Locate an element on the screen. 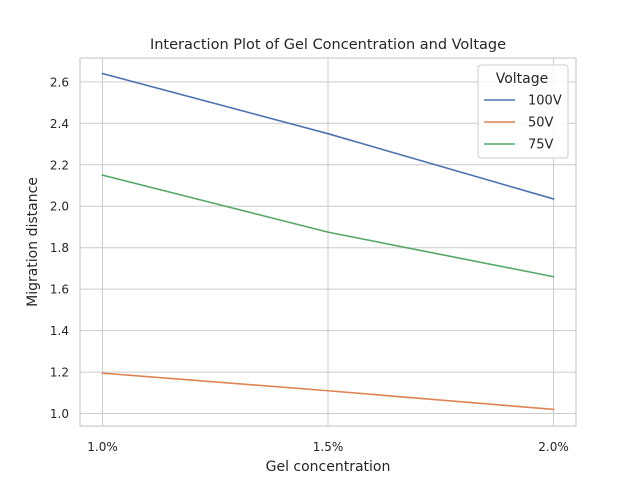 The width and height of the screenshot is (640, 480). legend: Voltage 100V 50V 75V is located at coordinates (523, 111).